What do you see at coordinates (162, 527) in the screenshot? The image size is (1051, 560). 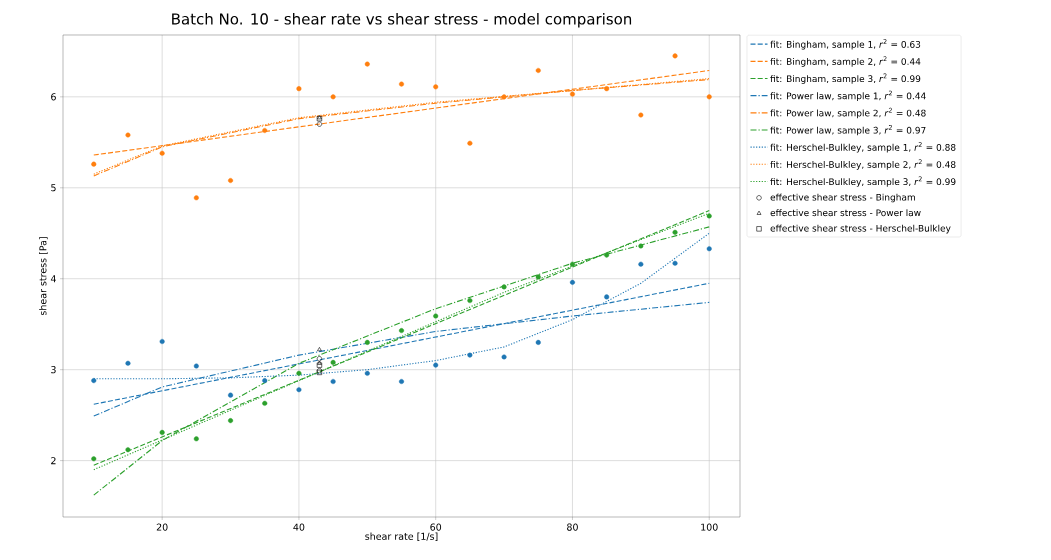 I see `x-tick-label: 20` at bounding box center [162, 527].